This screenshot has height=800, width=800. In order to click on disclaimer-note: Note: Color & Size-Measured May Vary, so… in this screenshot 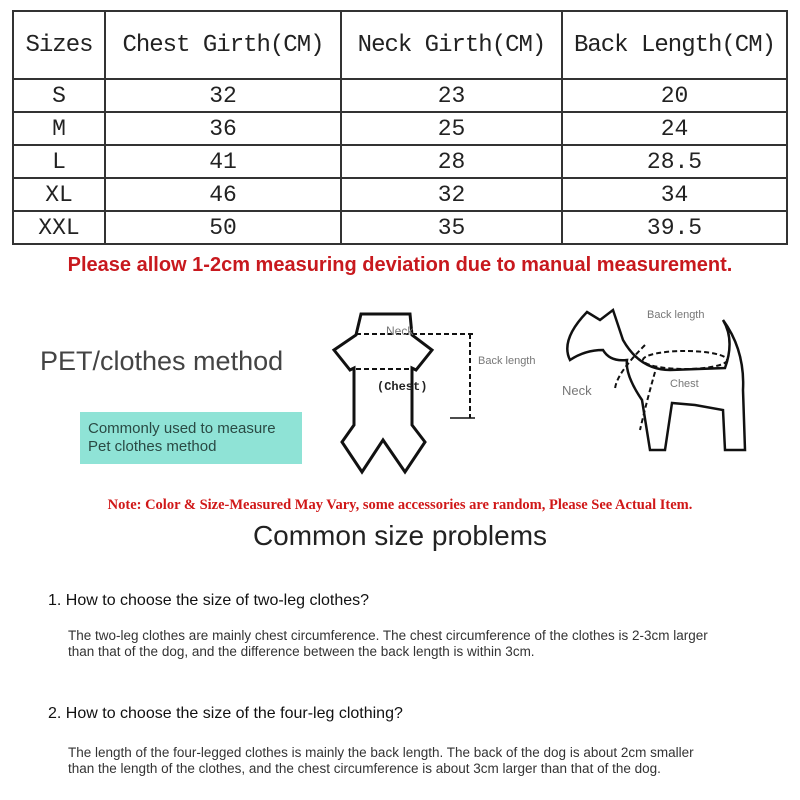, I will do `click(400, 505)`.